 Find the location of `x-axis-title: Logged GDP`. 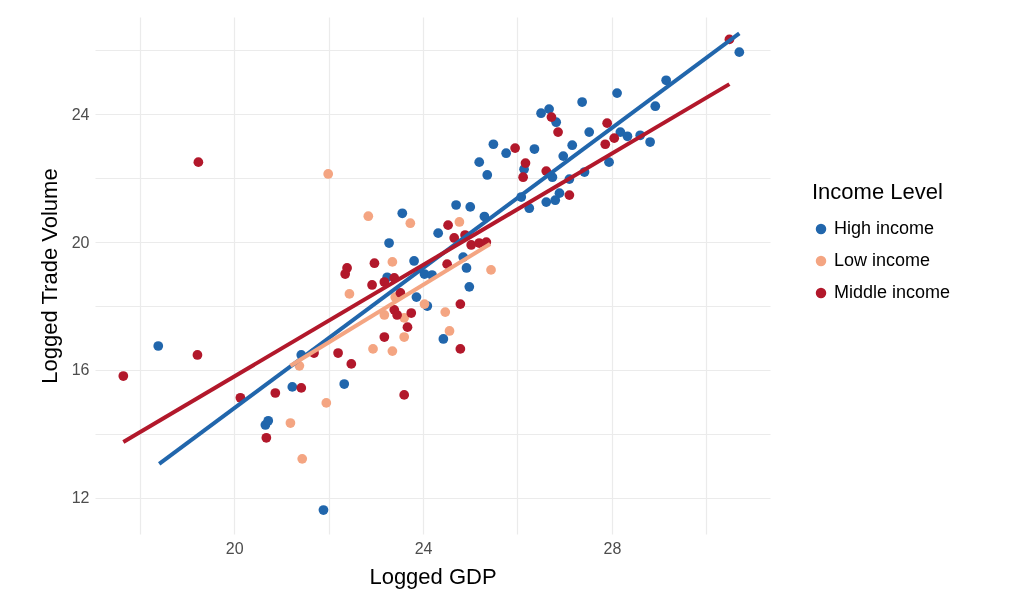

x-axis-title: Logged GDP is located at coordinates (433, 576).